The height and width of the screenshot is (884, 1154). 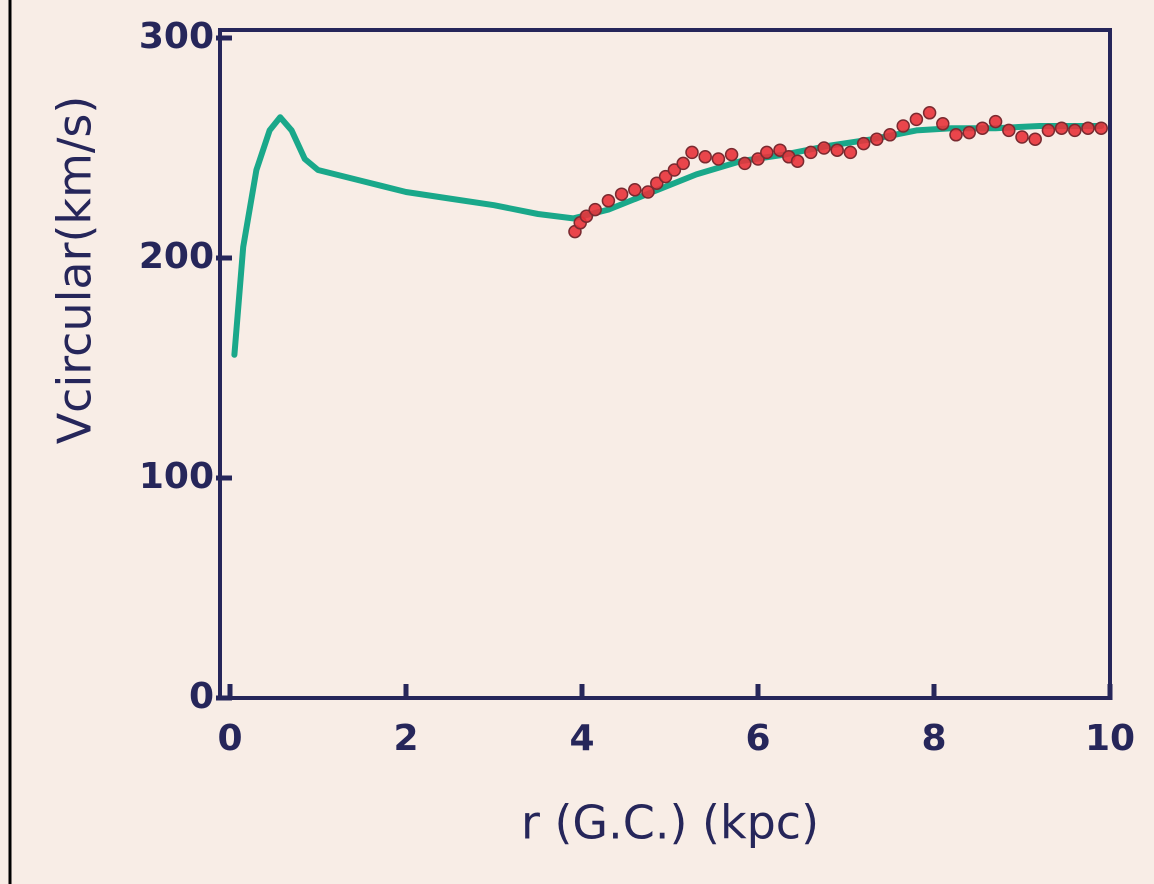 What do you see at coordinates (757, 738) in the screenshot?
I see `x-tick-label: 6` at bounding box center [757, 738].